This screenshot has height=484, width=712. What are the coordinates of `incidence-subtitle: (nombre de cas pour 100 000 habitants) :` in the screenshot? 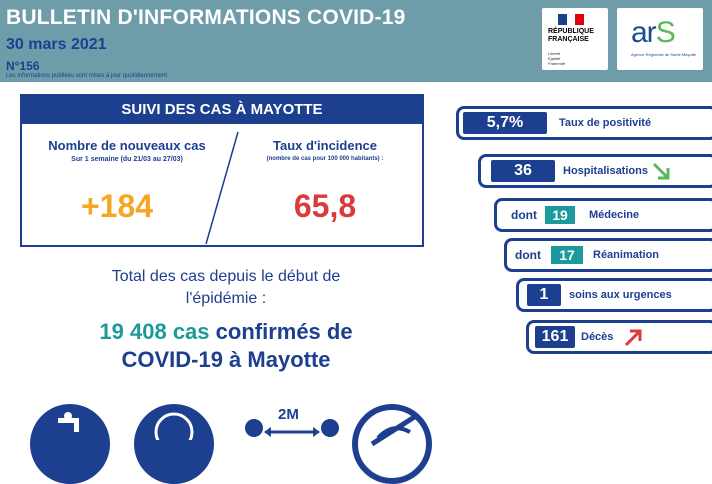 It's located at (325, 159).